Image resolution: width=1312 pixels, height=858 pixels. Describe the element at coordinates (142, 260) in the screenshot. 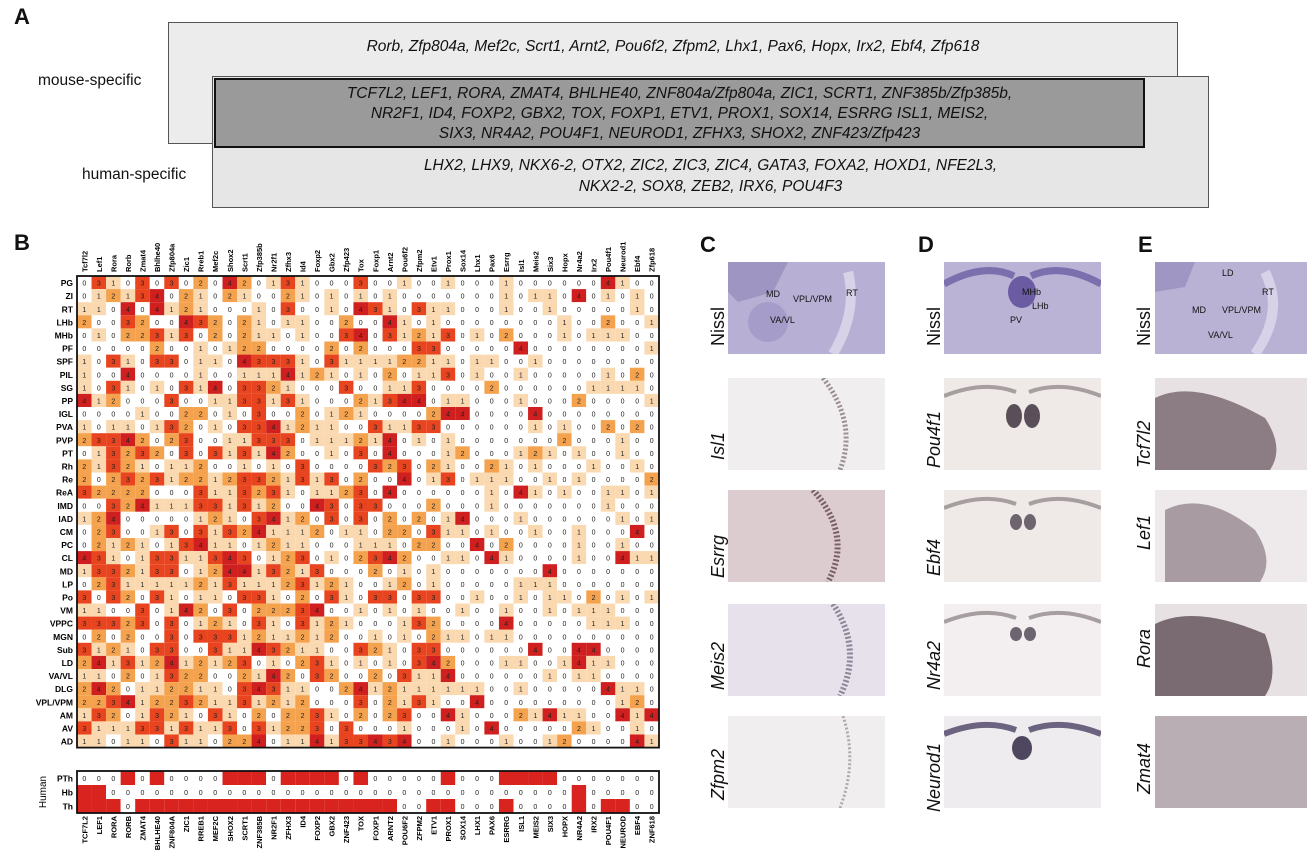

I see `heatmap-col-label: Zmat4` at that location.